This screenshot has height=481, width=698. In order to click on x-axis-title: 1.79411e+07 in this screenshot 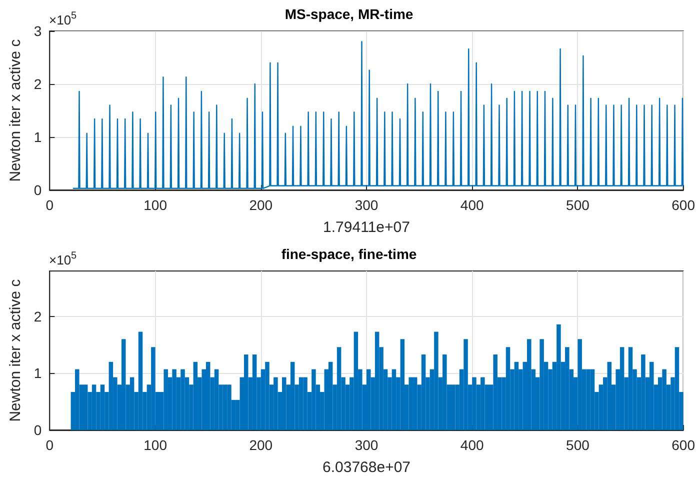, I will do `click(366, 227)`.